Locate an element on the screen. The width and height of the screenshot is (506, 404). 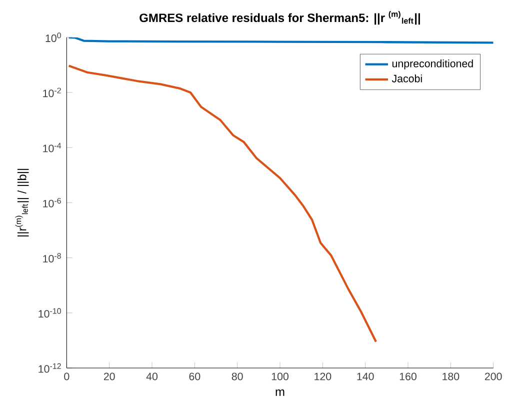
chart-title: GMRES relative residuals for Sherman5: ||r $^{(m)}$$_{left}$|| is located at coordinates (280, 18).